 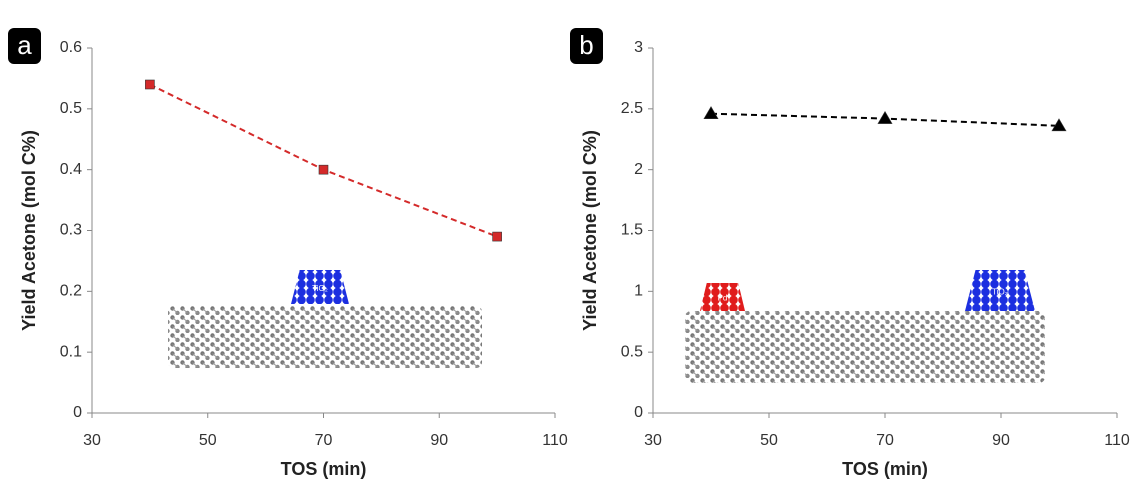 I want to click on series-line, so click(x=323, y=160).